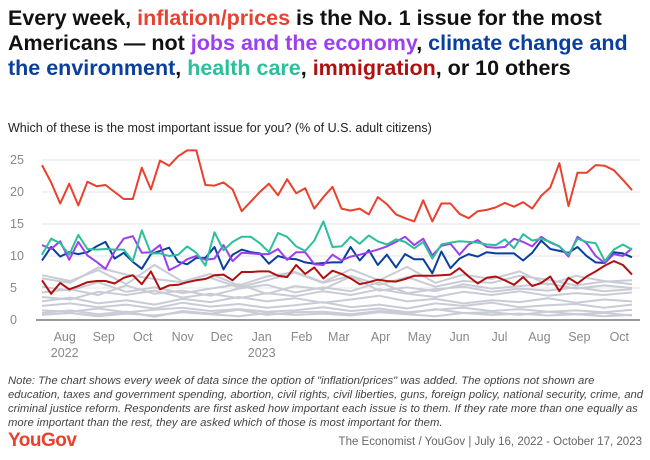 This screenshot has height=460, width=650. I want to click on y-tick-label: 0, so click(13, 320).